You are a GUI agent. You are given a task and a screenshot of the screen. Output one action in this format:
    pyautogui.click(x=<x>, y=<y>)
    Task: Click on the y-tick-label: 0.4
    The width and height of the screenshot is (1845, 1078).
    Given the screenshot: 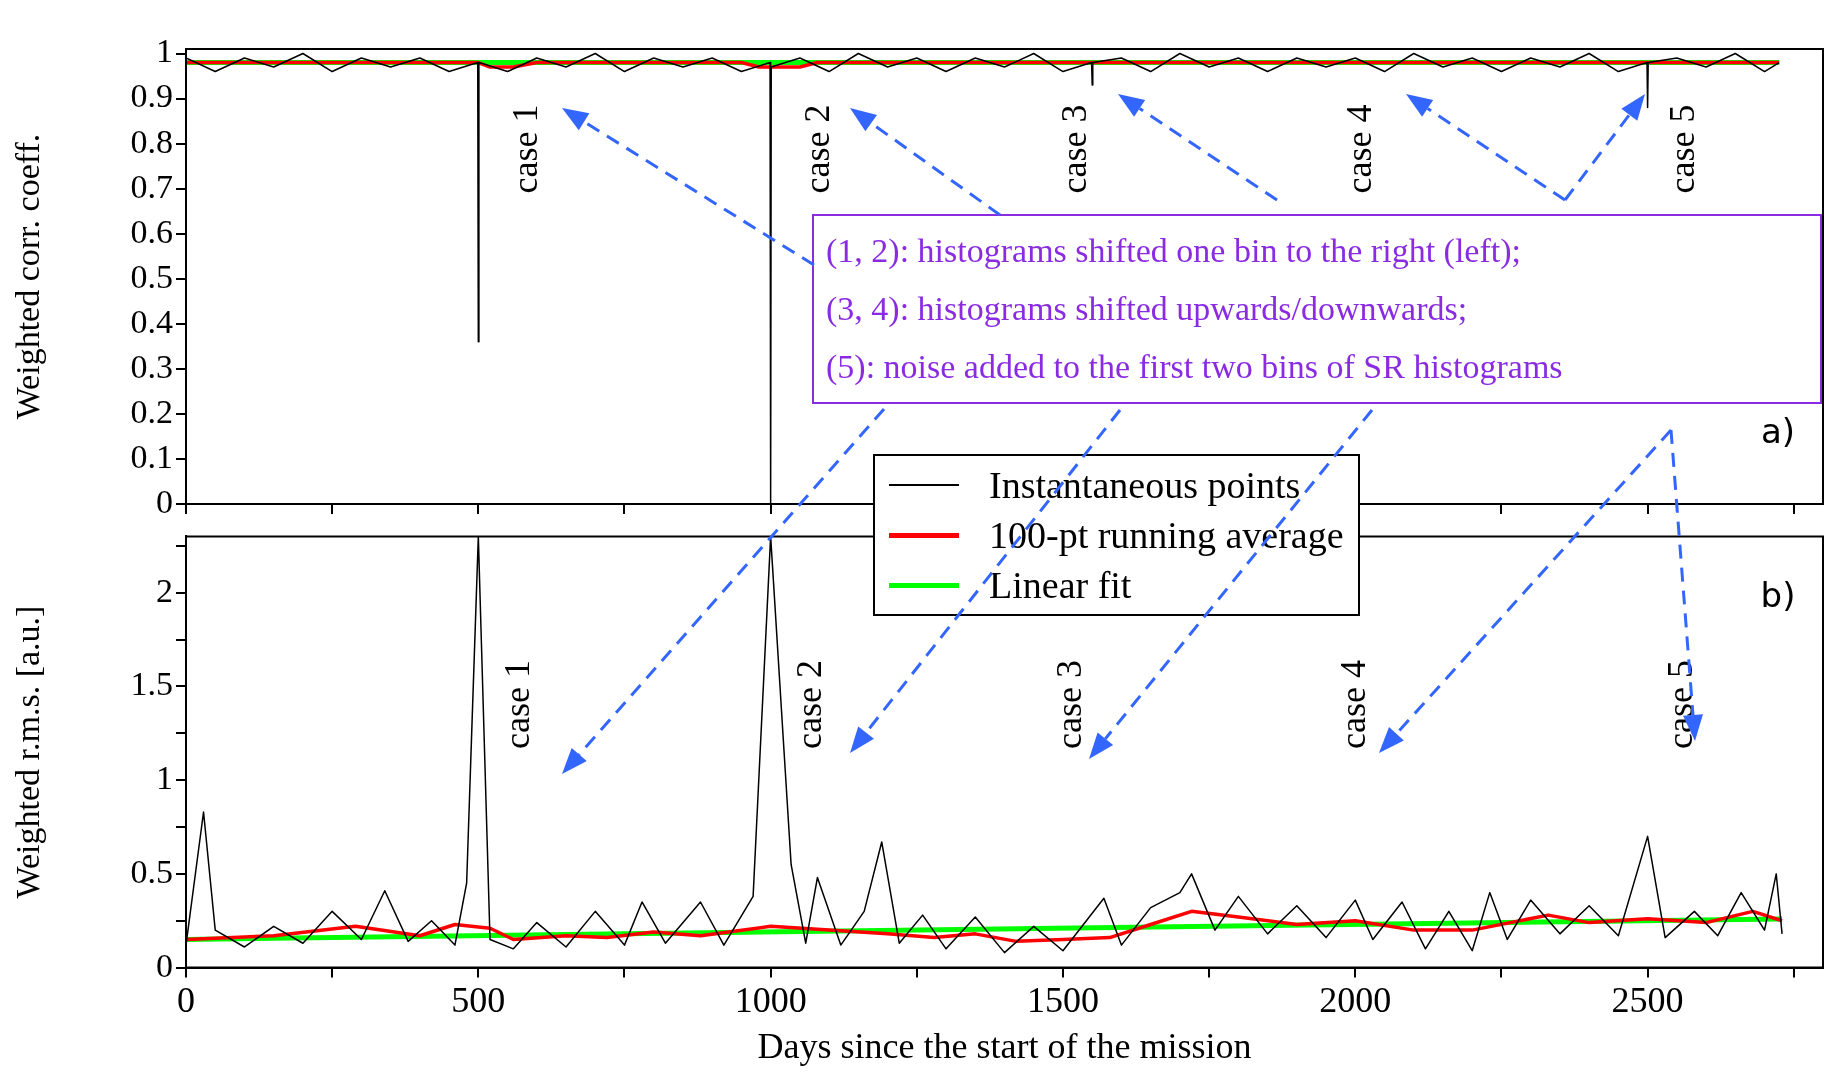 What is the action you would take?
    pyautogui.click(x=151, y=321)
    